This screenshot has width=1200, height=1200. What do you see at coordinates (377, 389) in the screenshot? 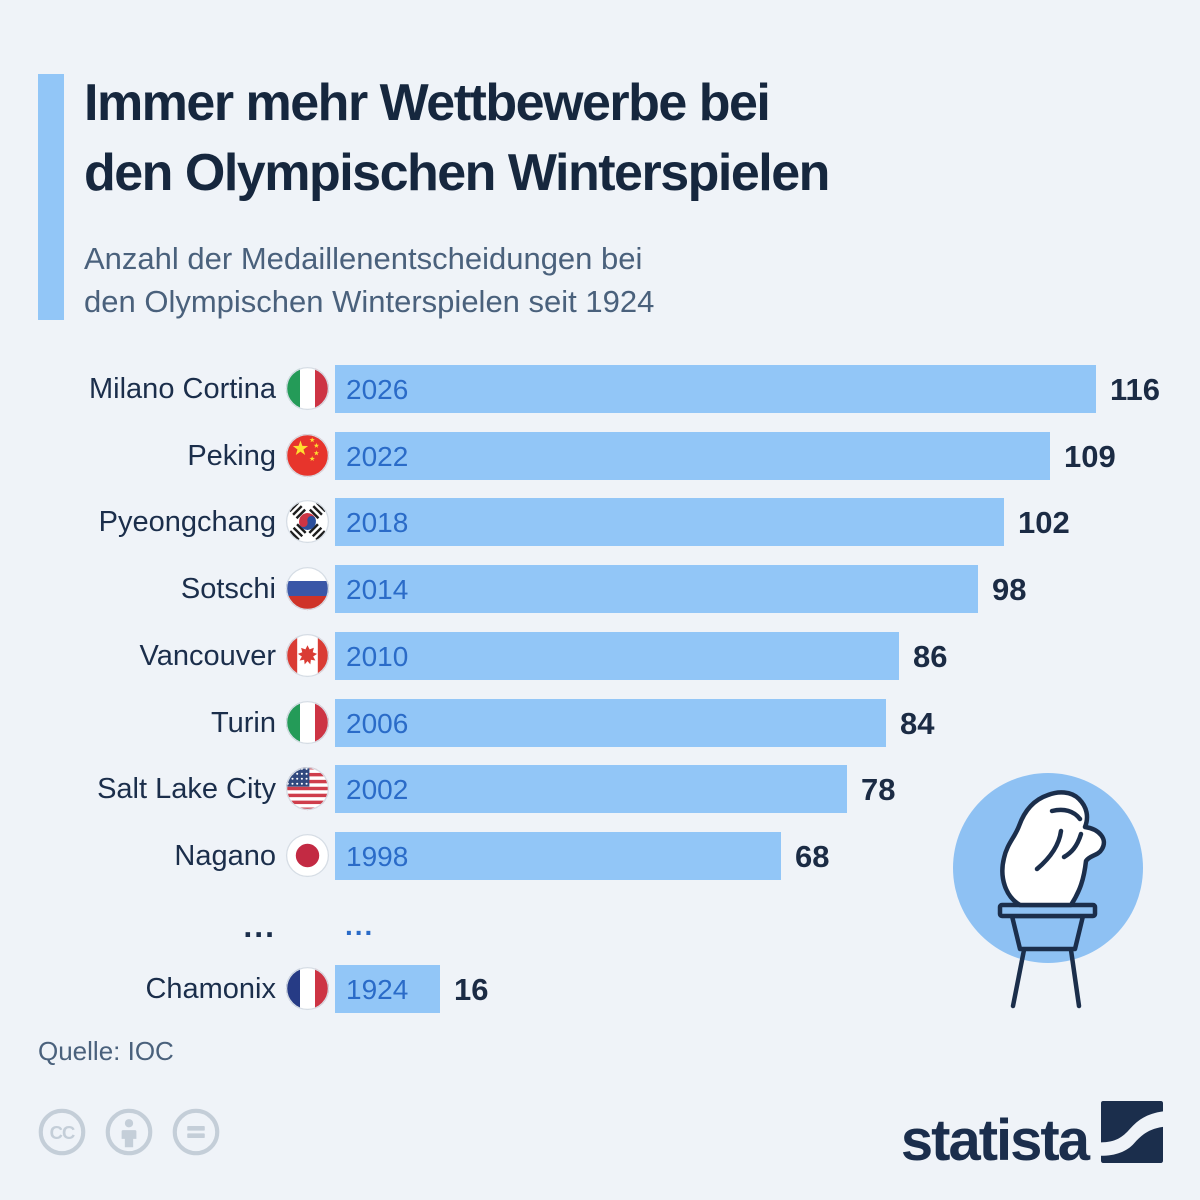
I see `year-label: 2026` at bounding box center [377, 389].